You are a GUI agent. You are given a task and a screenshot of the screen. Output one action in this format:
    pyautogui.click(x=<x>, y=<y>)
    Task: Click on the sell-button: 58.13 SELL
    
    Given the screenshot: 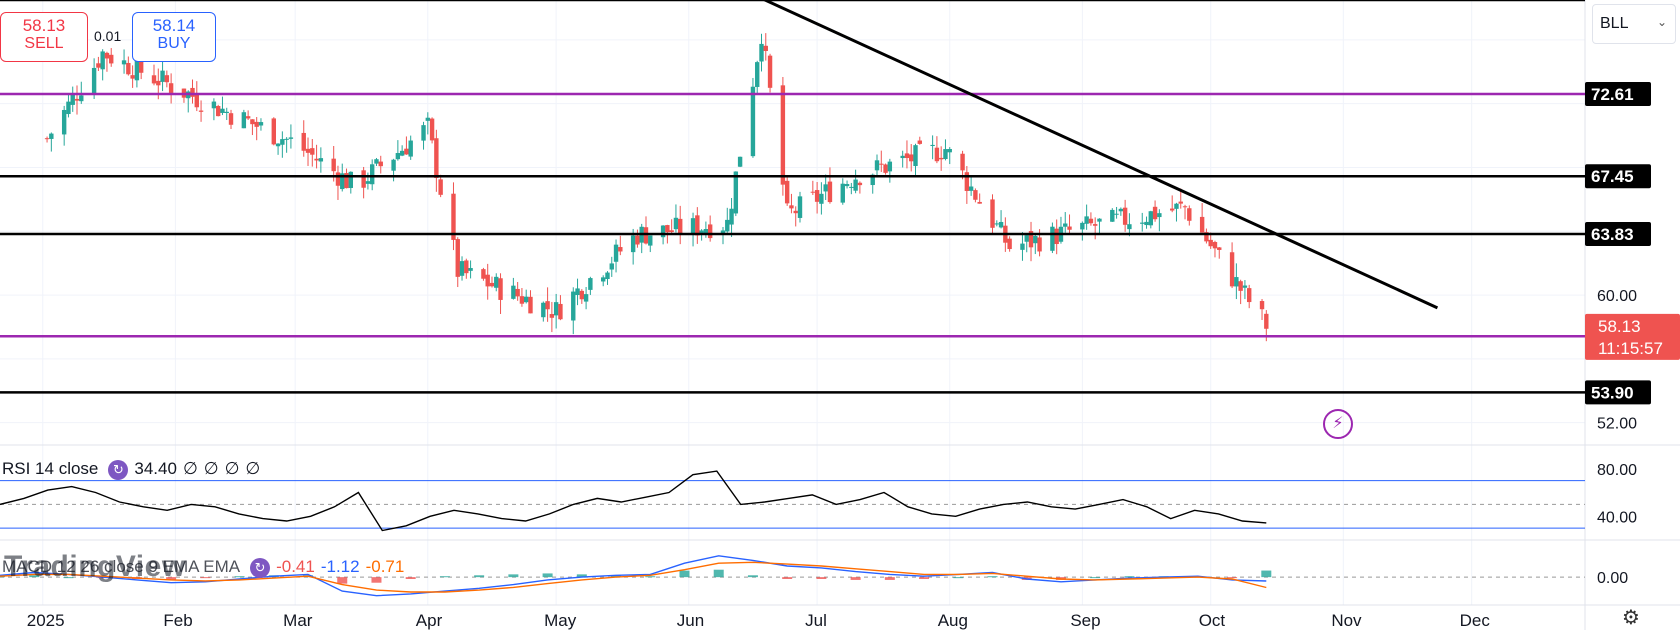 What is the action you would take?
    pyautogui.click(x=44, y=37)
    